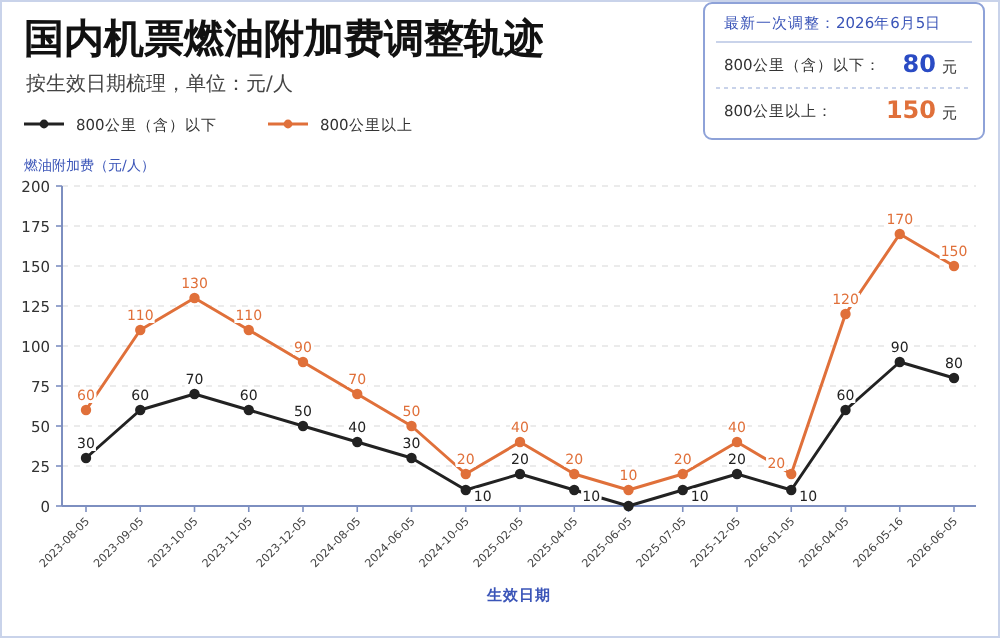  Describe the element at coordinates (159, 84) in the screenshot. I see `chart-subtitle: 按生效日期梳理，单位：元/人` at that location.